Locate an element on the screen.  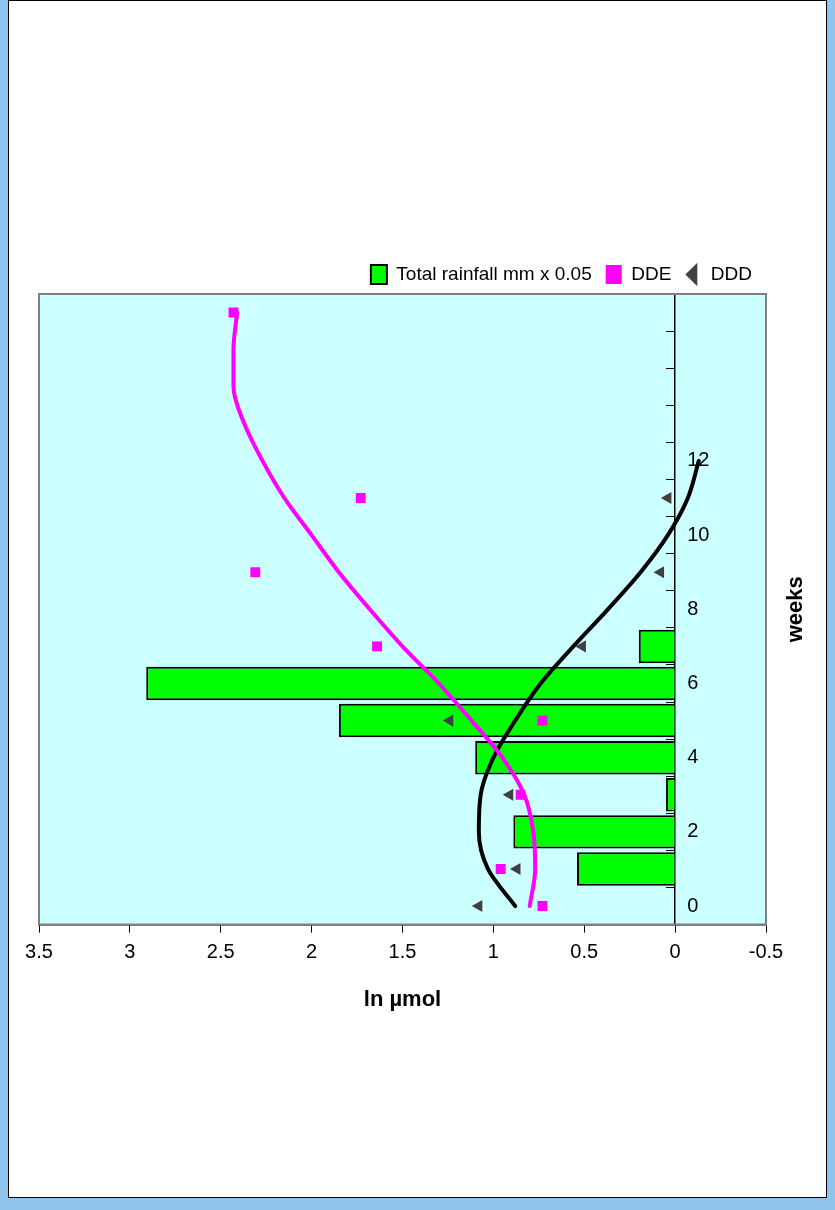
x-tick-label: -0.5 is located at coordinates (766, 951).